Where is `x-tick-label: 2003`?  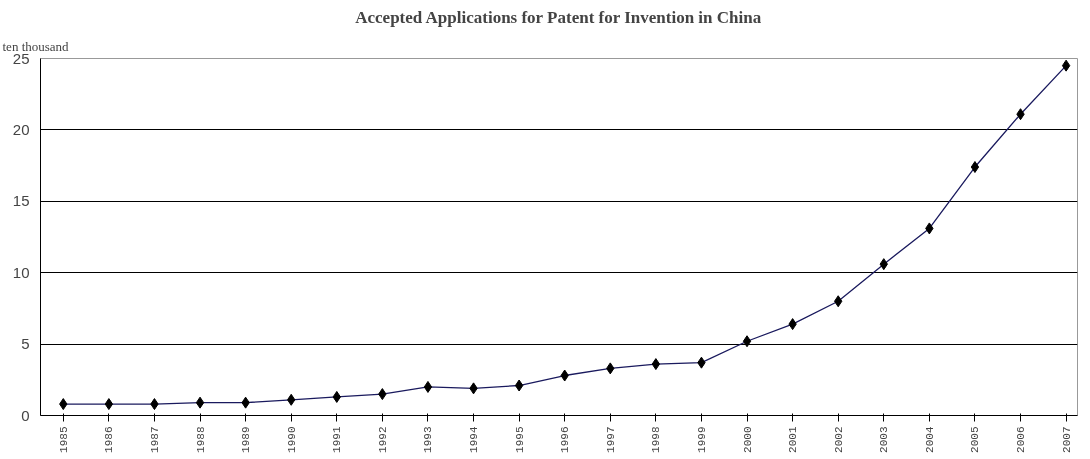
x-tick-label: 2003 is located at coordinates (884, 439).